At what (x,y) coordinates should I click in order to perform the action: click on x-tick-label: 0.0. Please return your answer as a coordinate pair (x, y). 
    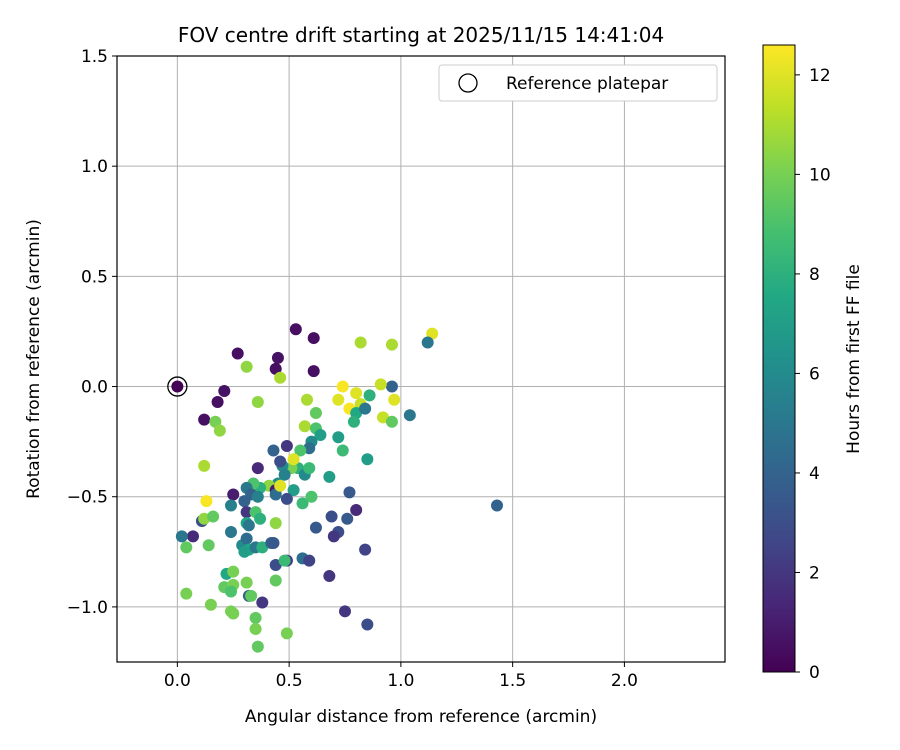
    Looking at the image, I should click on (177, 681).